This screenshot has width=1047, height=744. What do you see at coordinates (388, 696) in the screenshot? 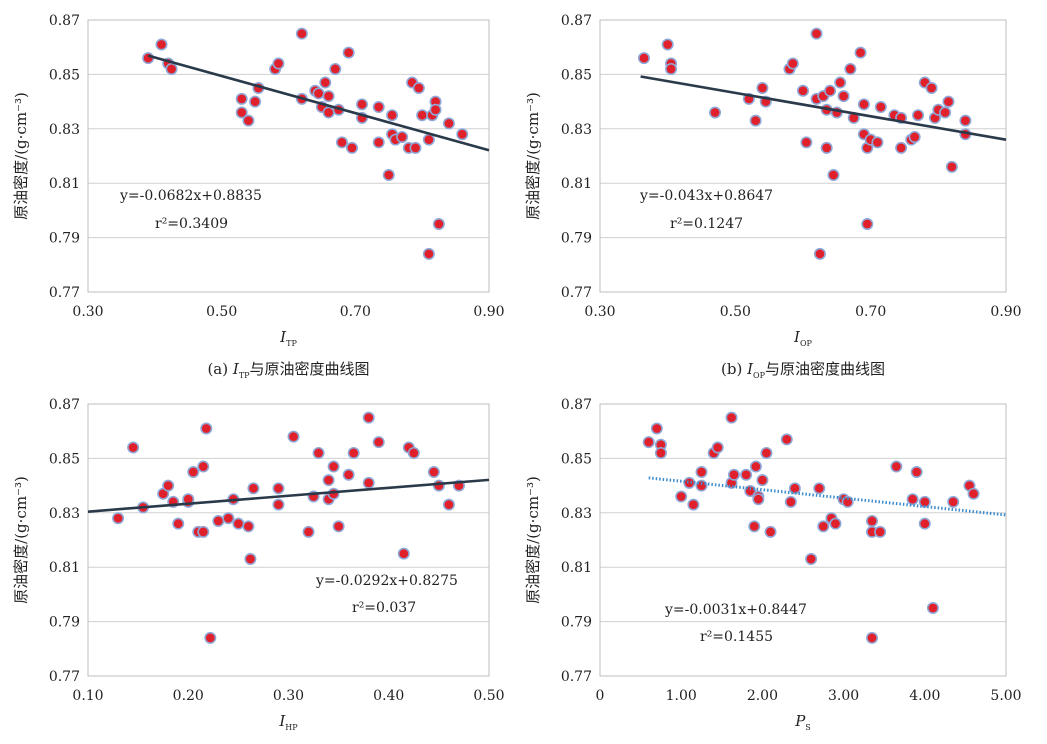
I see `x-tick-label: 0.40` at bounding box center [388, 696].